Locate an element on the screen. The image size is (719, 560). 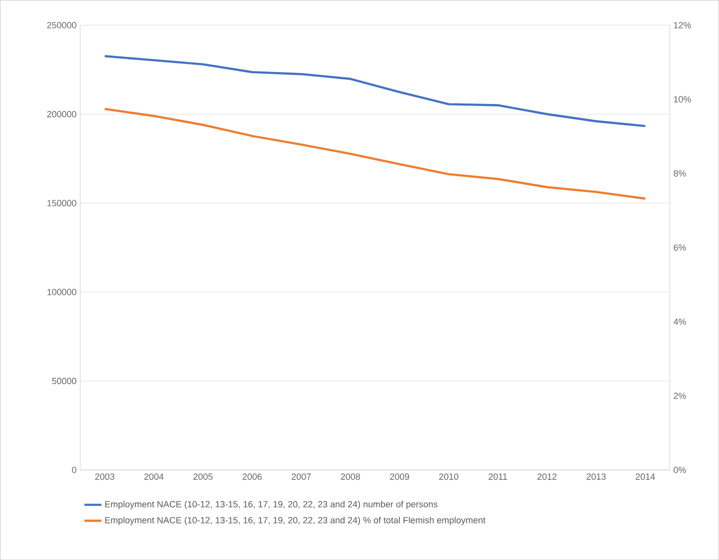
y-tick-label: 0 is located at coordinates (74, 470).